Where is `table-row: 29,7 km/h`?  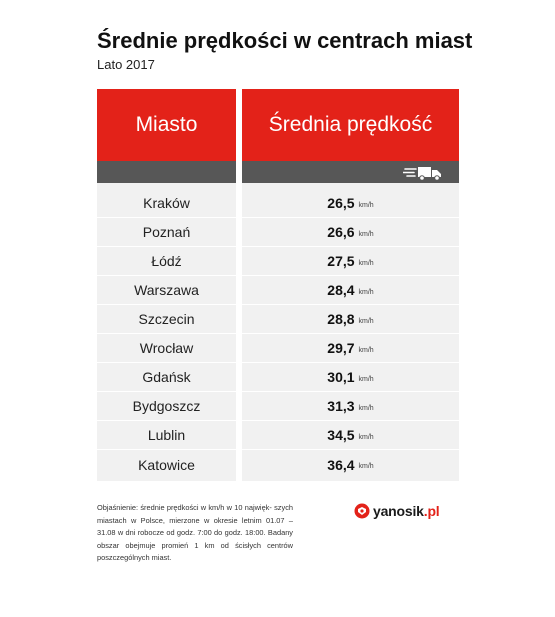 table-row: 29,7 km/h is located at coordinates (350, 348).